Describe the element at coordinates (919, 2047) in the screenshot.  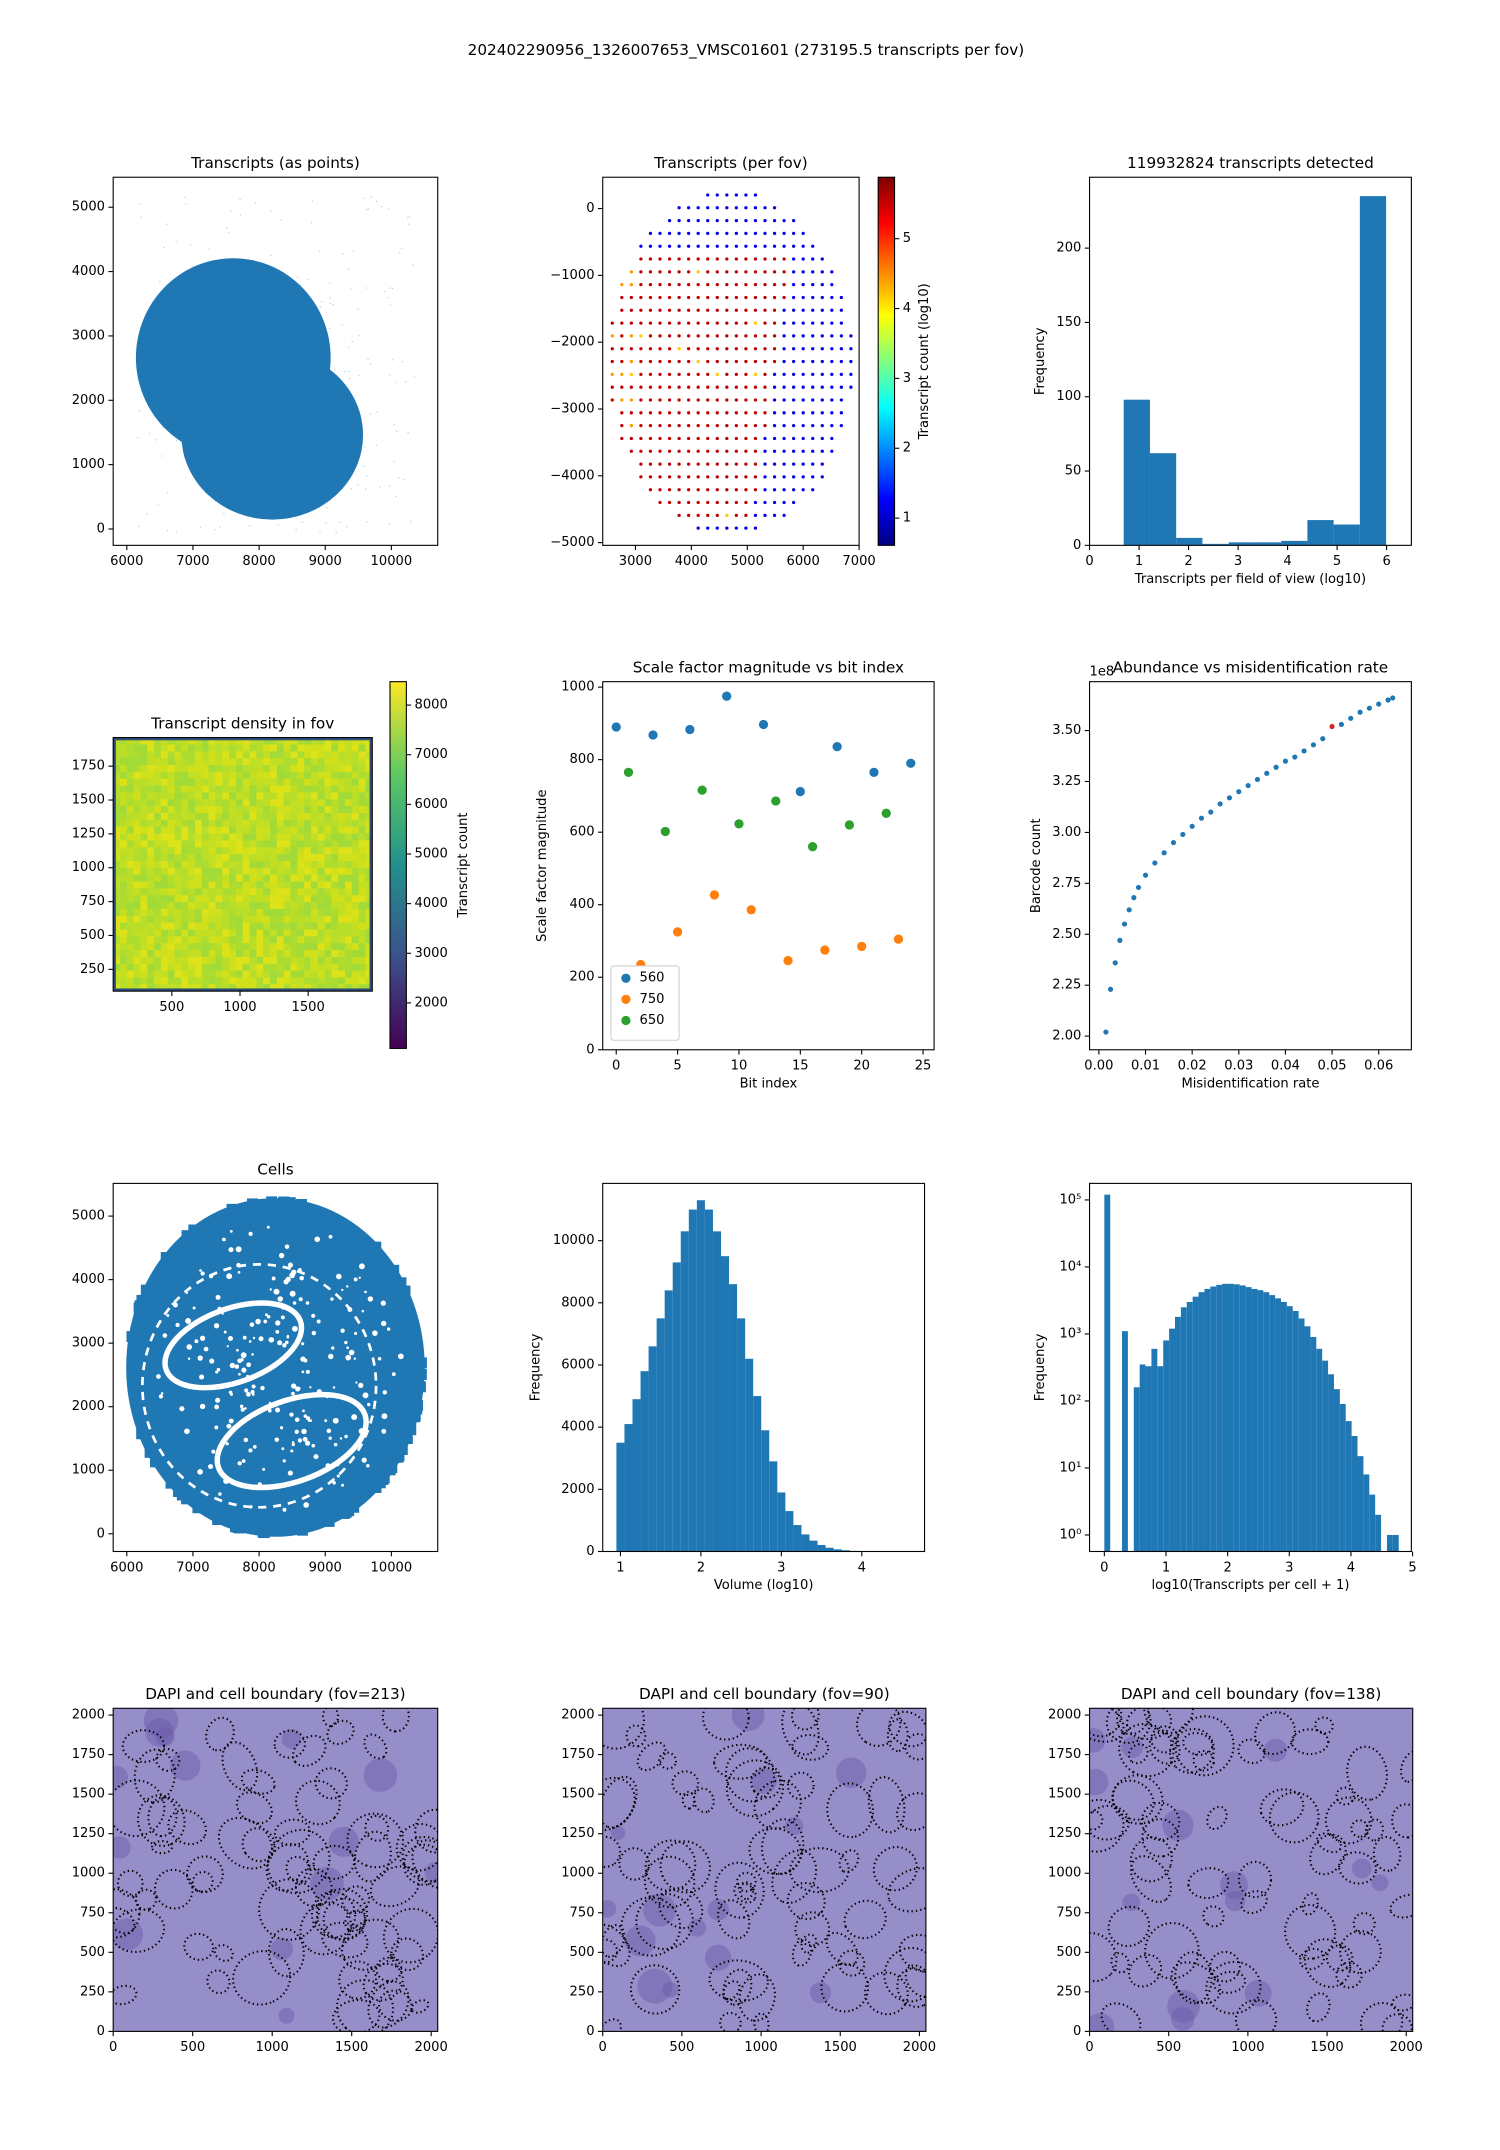
I see `x-tick-label: 2000` at that location.